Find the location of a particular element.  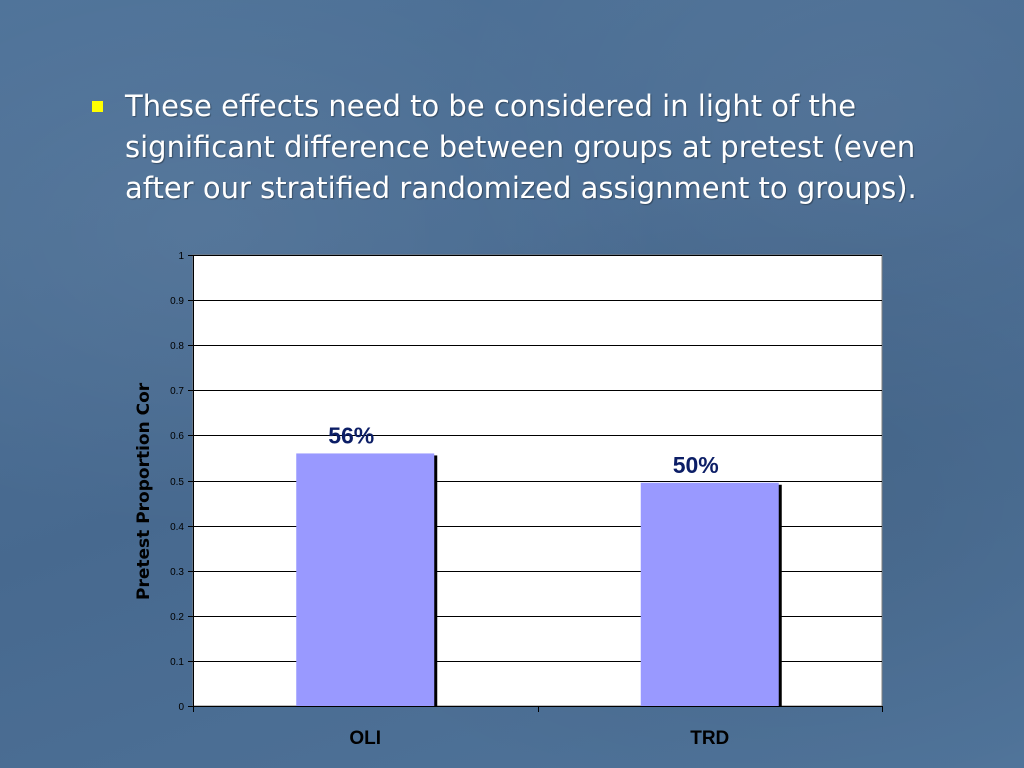

y-tick-label: 0.7 is located at coordinates (177, 391).